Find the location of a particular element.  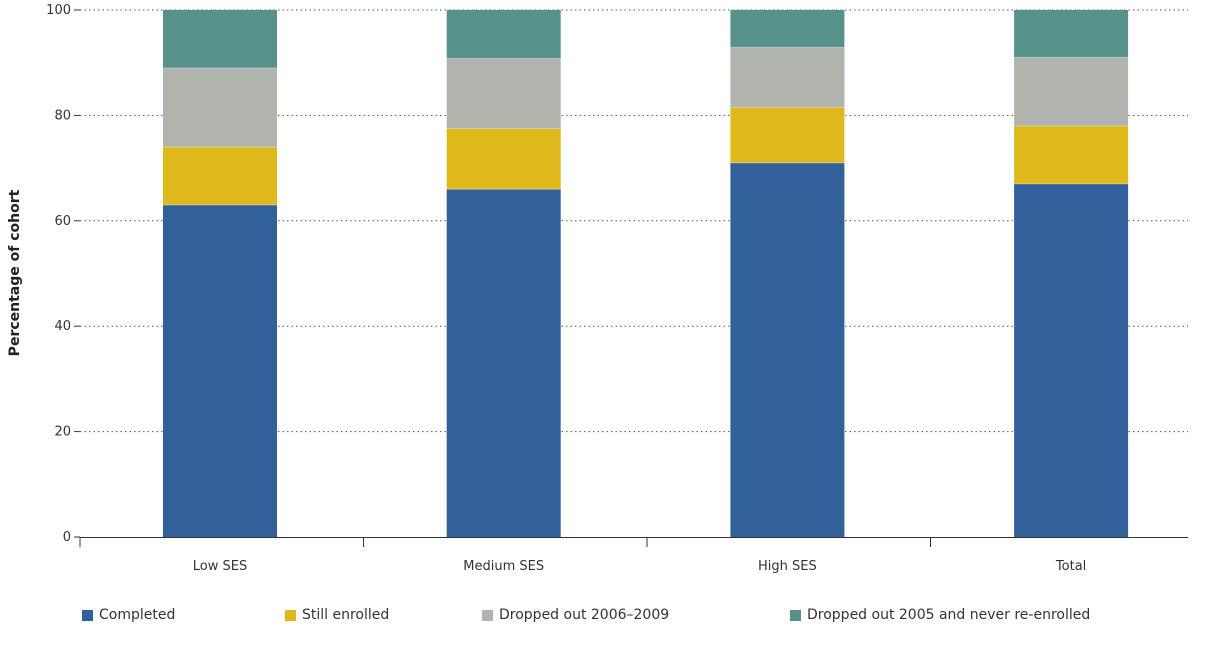

legend-item: Dropped out 2005 and never re-enrolled is located at coordinates (940, 615).